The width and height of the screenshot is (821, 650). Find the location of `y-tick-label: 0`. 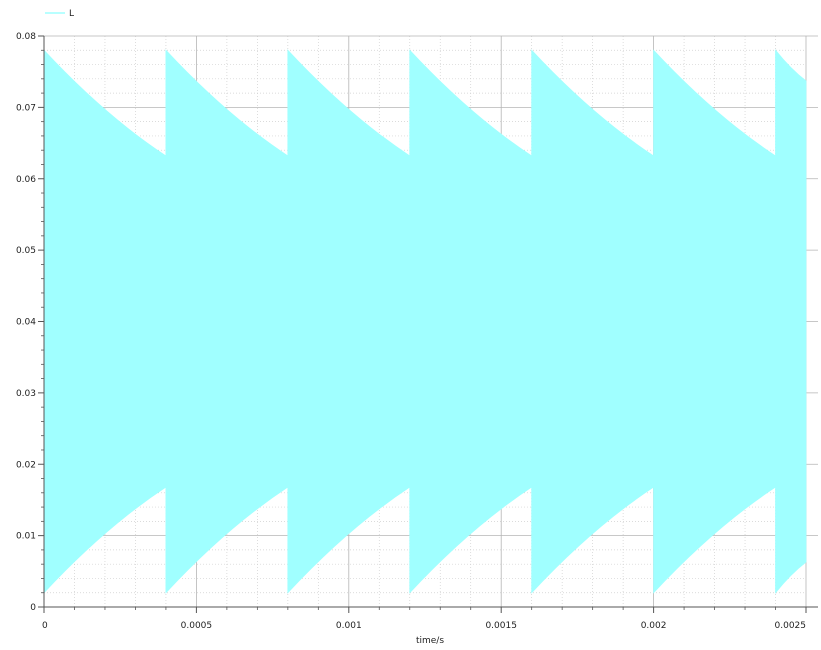

y-tick-label: 0 is located at coordinates (33, 608).